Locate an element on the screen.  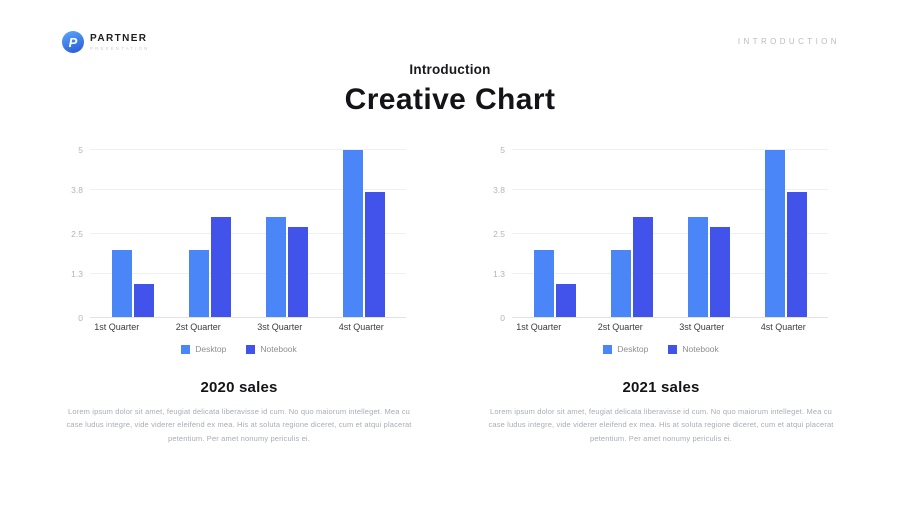
chart-title: 2020 sales is located at coordinates (239, 387).